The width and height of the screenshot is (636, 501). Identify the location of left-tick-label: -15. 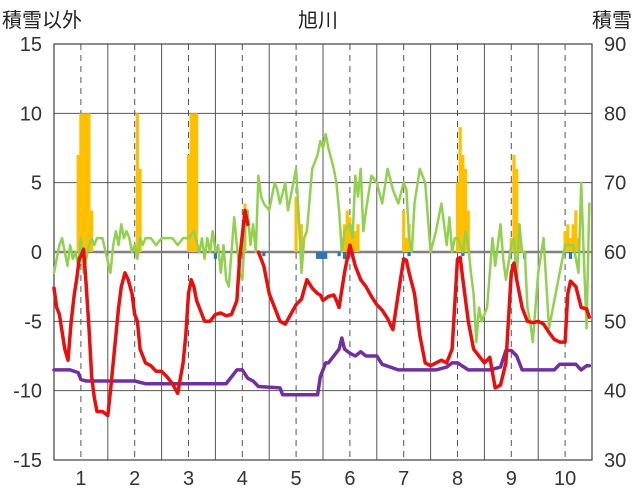
(27, 461).